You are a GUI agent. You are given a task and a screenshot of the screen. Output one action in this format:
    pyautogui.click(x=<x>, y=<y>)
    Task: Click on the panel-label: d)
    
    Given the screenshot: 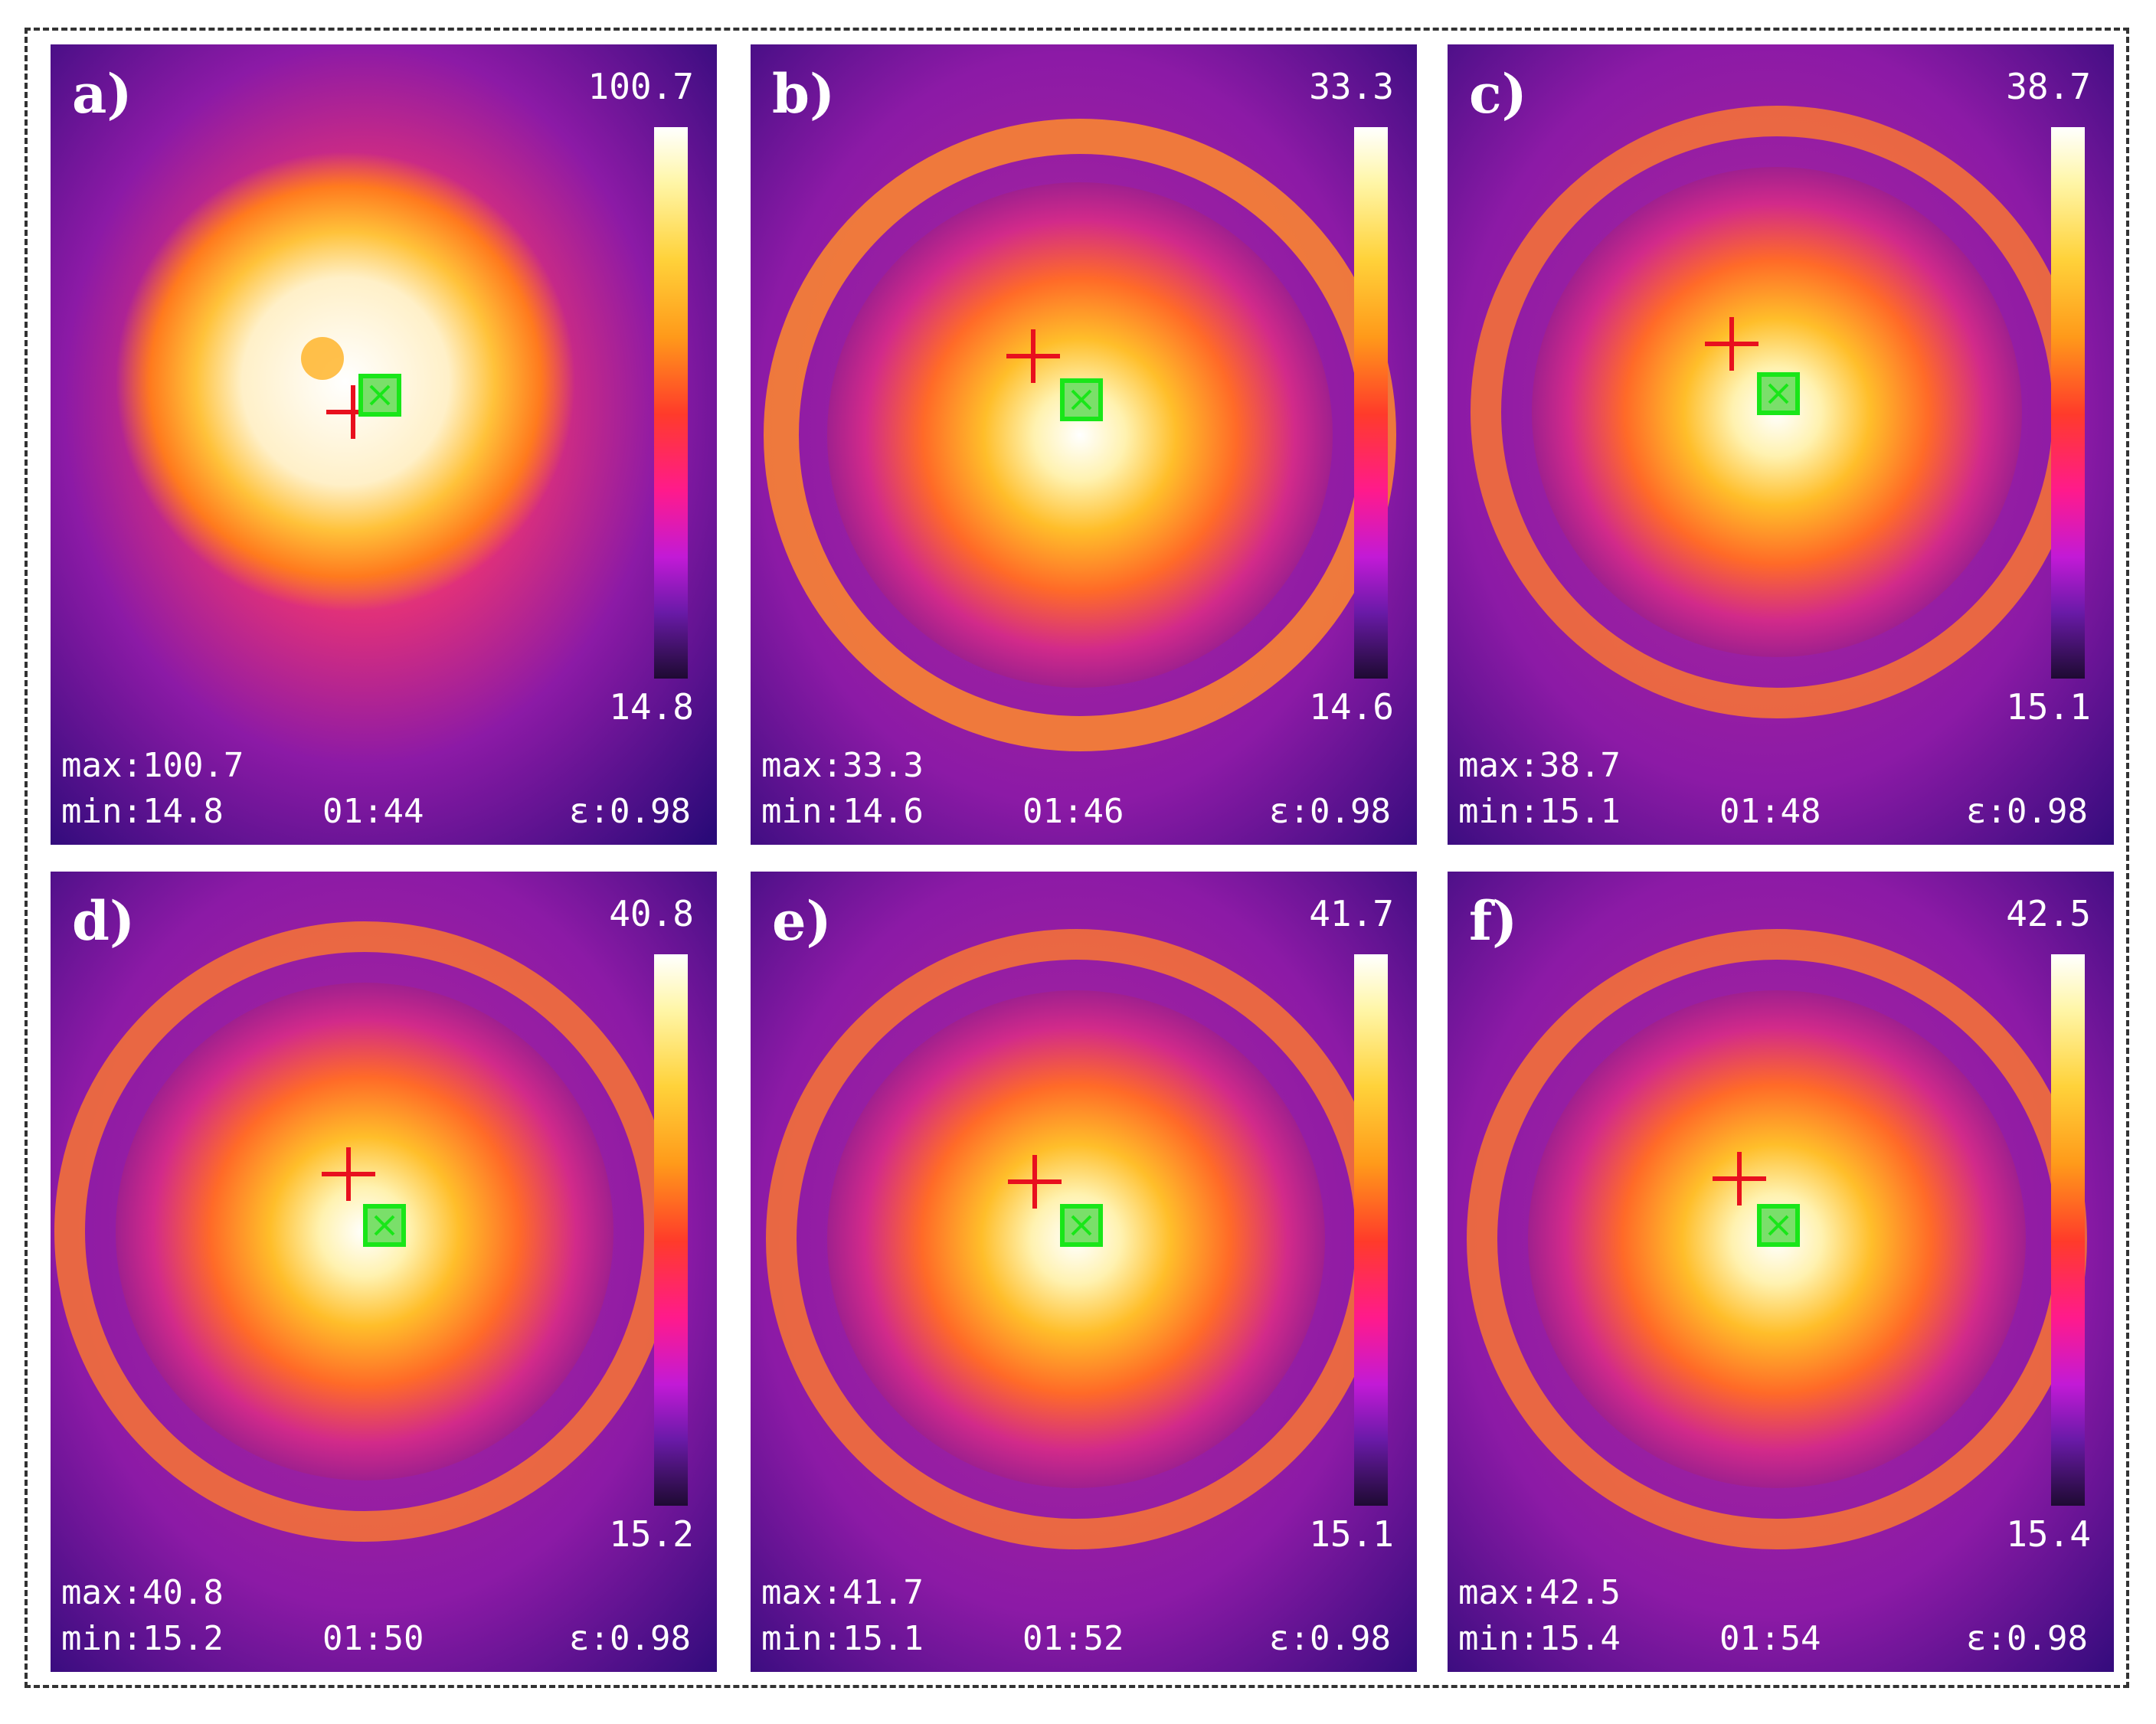 What is the action you would take?
    pyautogui.click(x=104, y=921)
    